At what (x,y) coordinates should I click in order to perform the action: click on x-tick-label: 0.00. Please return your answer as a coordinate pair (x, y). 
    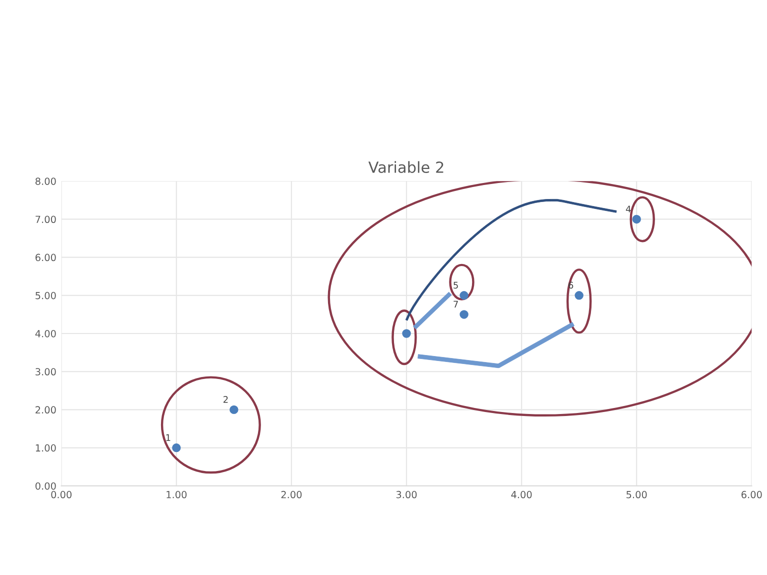
    Looking at the image, I should click on (61, 494).